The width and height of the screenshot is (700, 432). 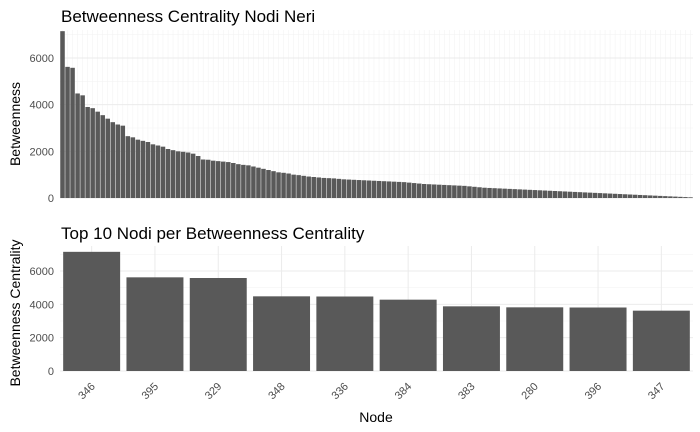 What do you see at coordinates (42, 106) in the screenshot?
I see `top-y-tick-label: 4000` at bounding box center [42, 106].